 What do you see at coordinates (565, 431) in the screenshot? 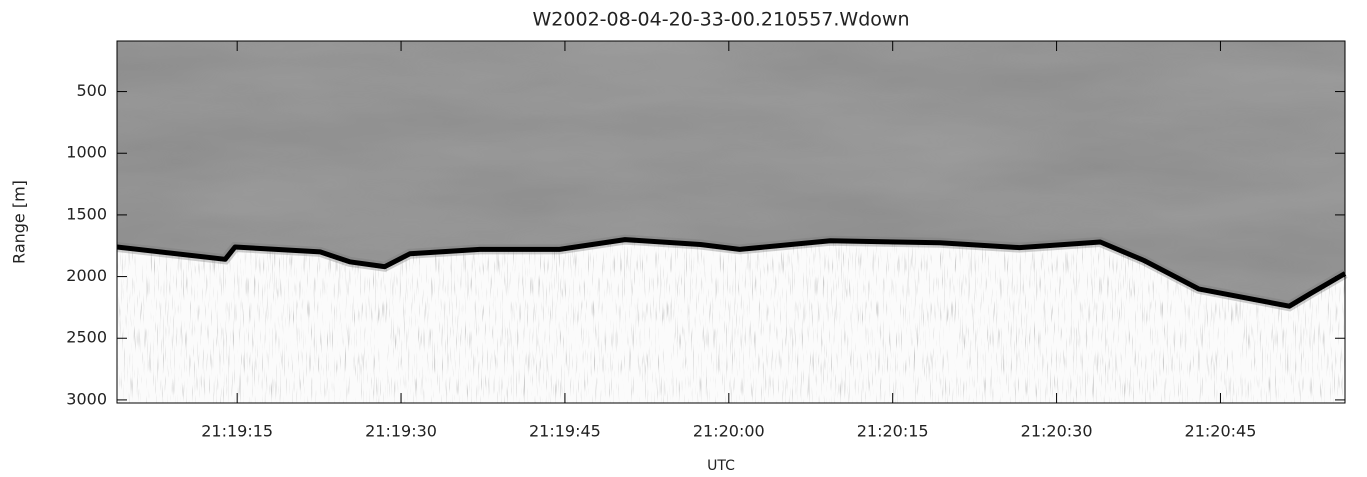
I see `x-tick-label: 21:19:45` at bounding box center [565, 431].